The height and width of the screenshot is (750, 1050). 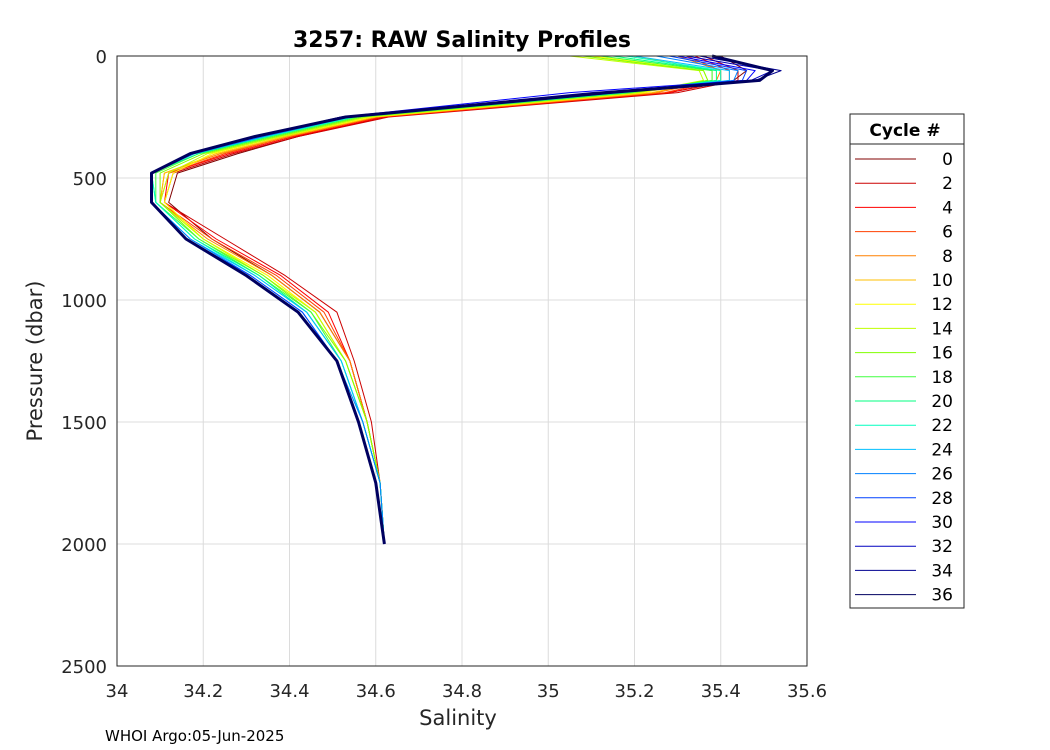 I want to click on legend-label-cycle-8: 8, so click(x=947, y=257).